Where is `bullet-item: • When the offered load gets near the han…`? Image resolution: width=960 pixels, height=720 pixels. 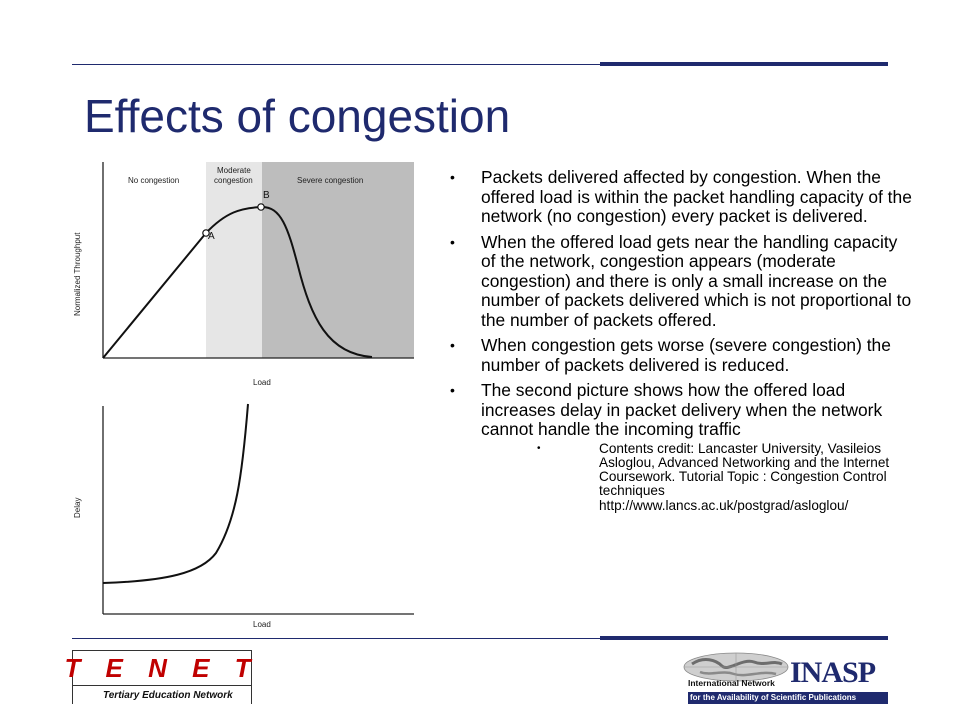
bullet-item: • When the offered load gets near the han… is located at coordinates (677, 281).